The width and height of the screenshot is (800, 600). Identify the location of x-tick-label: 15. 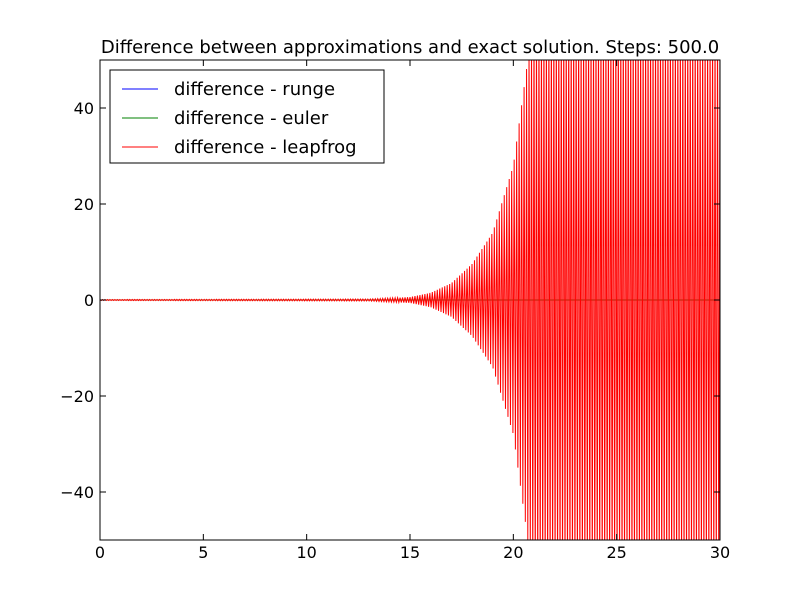
(410, 552).